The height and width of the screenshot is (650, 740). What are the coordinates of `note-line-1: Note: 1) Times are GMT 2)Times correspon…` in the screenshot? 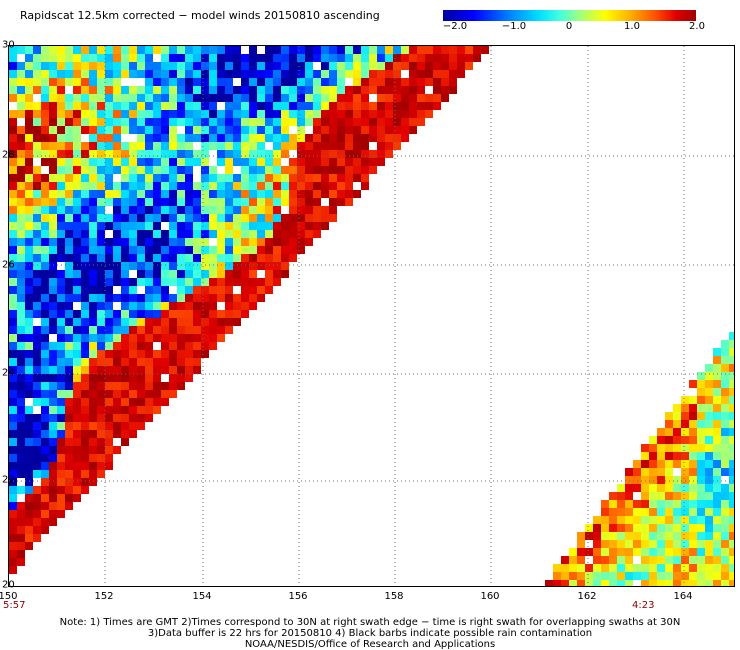 It's located at (370, 622).